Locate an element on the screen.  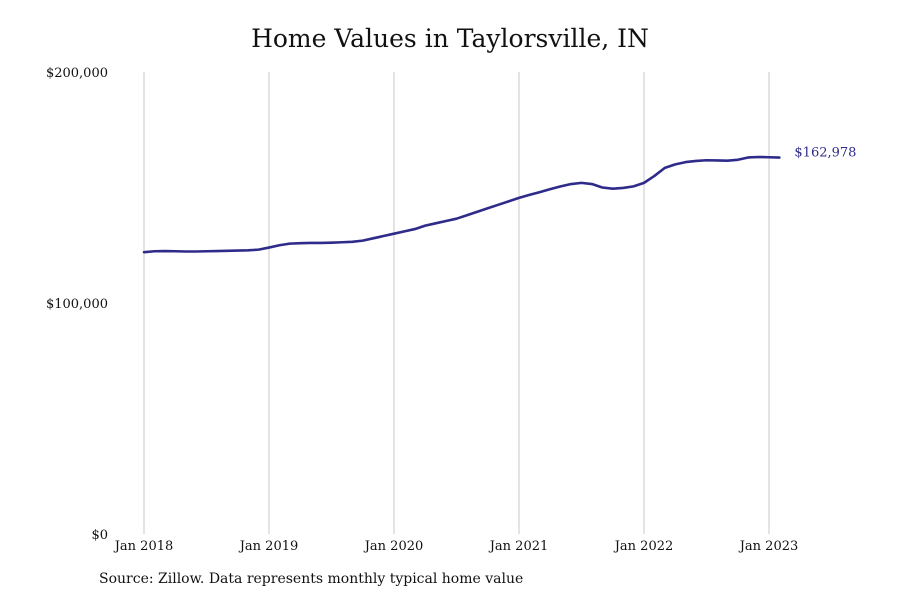
y-axis-ticks: $0 $100,000 $200,000 is located at coordinates (77, 304).